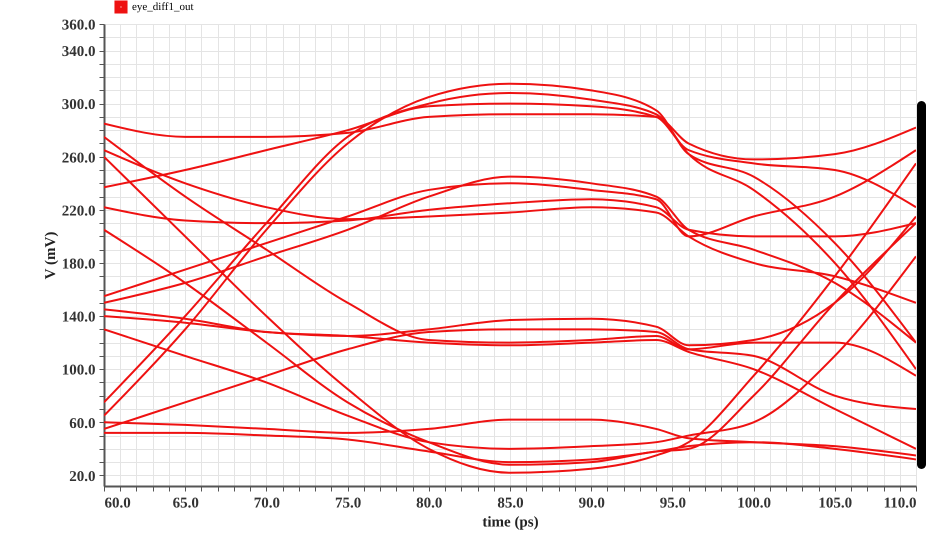 Image resolution: width=942 pixels, height=554 pixels. Describe the element at coordinates (117, 504) in the screenshot. I see `x-tick-label: 60.0` at that location.